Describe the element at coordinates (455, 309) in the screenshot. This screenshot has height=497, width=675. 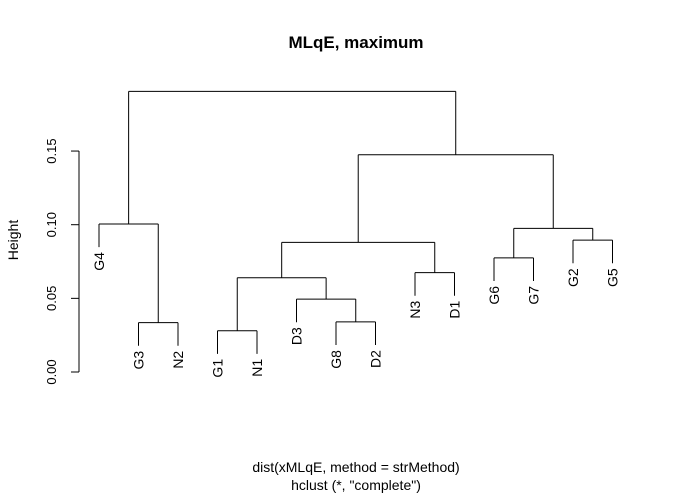
I see `leaf-label: D1` at that location.